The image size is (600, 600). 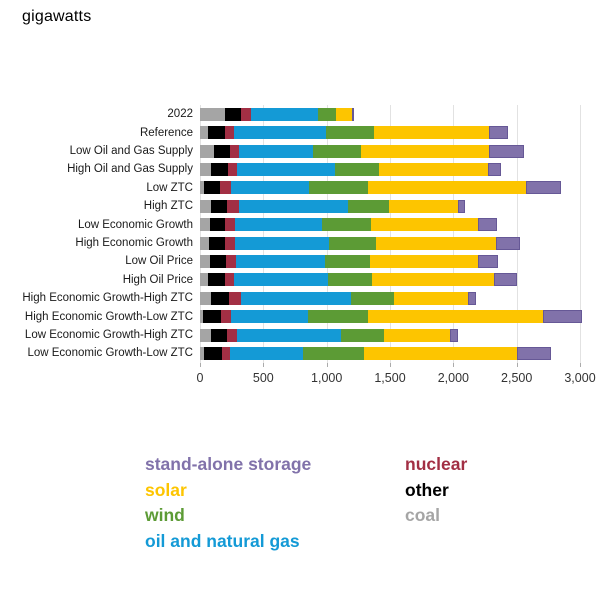 I want to click on legend-item-other: other, so click(x=427, y=489).